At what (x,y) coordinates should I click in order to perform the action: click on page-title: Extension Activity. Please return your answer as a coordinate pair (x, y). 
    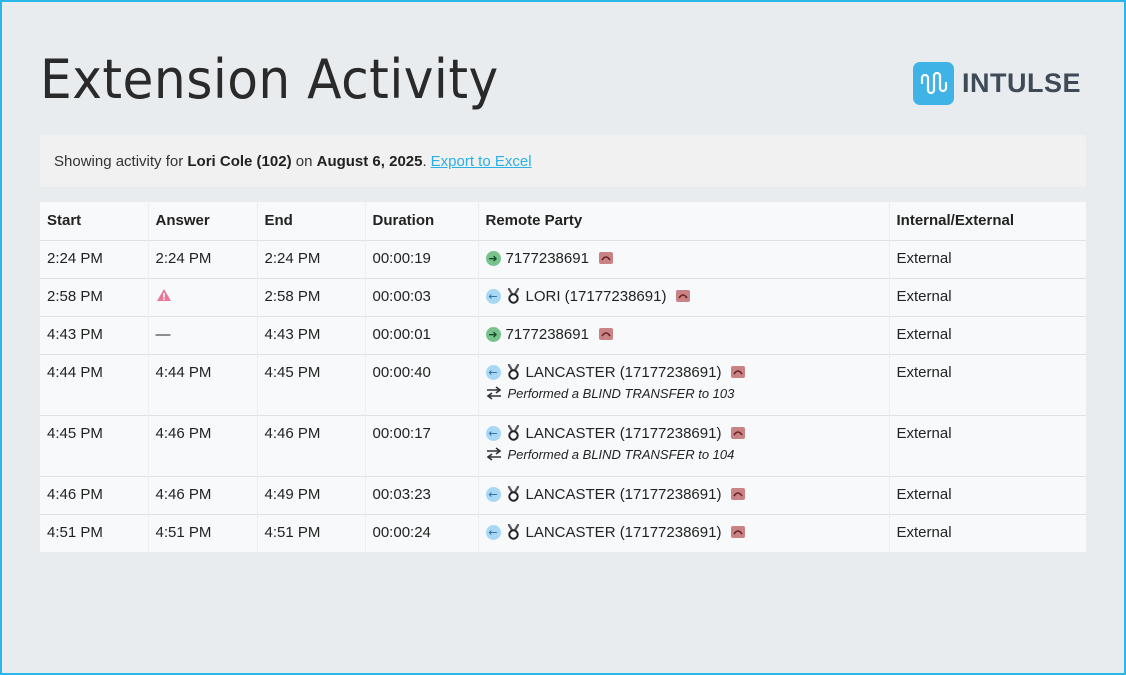
    Looking at the image, I should click on (269, 79).